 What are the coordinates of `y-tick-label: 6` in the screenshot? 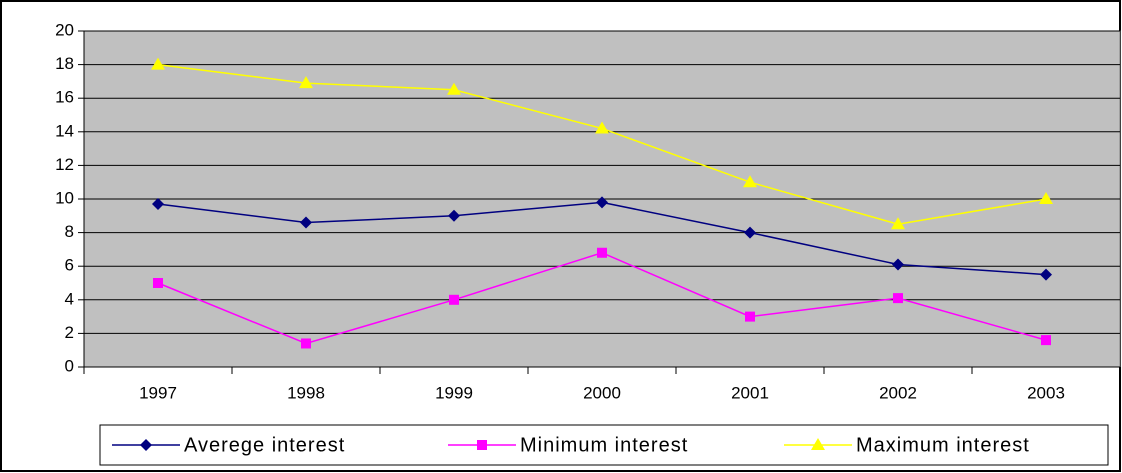 It's located at (69, 265).